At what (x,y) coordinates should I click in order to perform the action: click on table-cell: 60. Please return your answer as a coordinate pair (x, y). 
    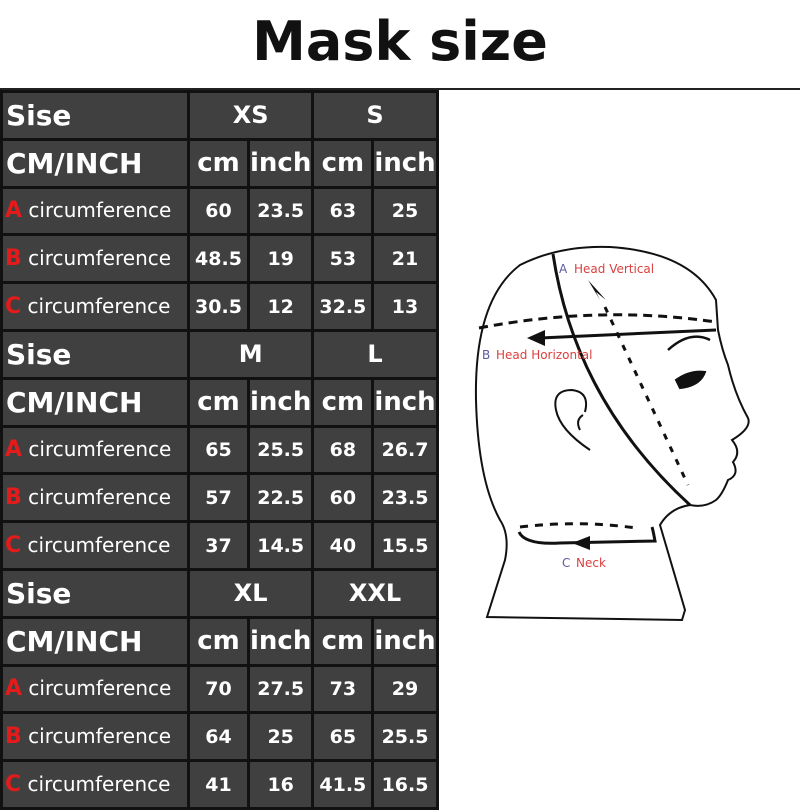
    Looking at the image, I should click on (343, 498).